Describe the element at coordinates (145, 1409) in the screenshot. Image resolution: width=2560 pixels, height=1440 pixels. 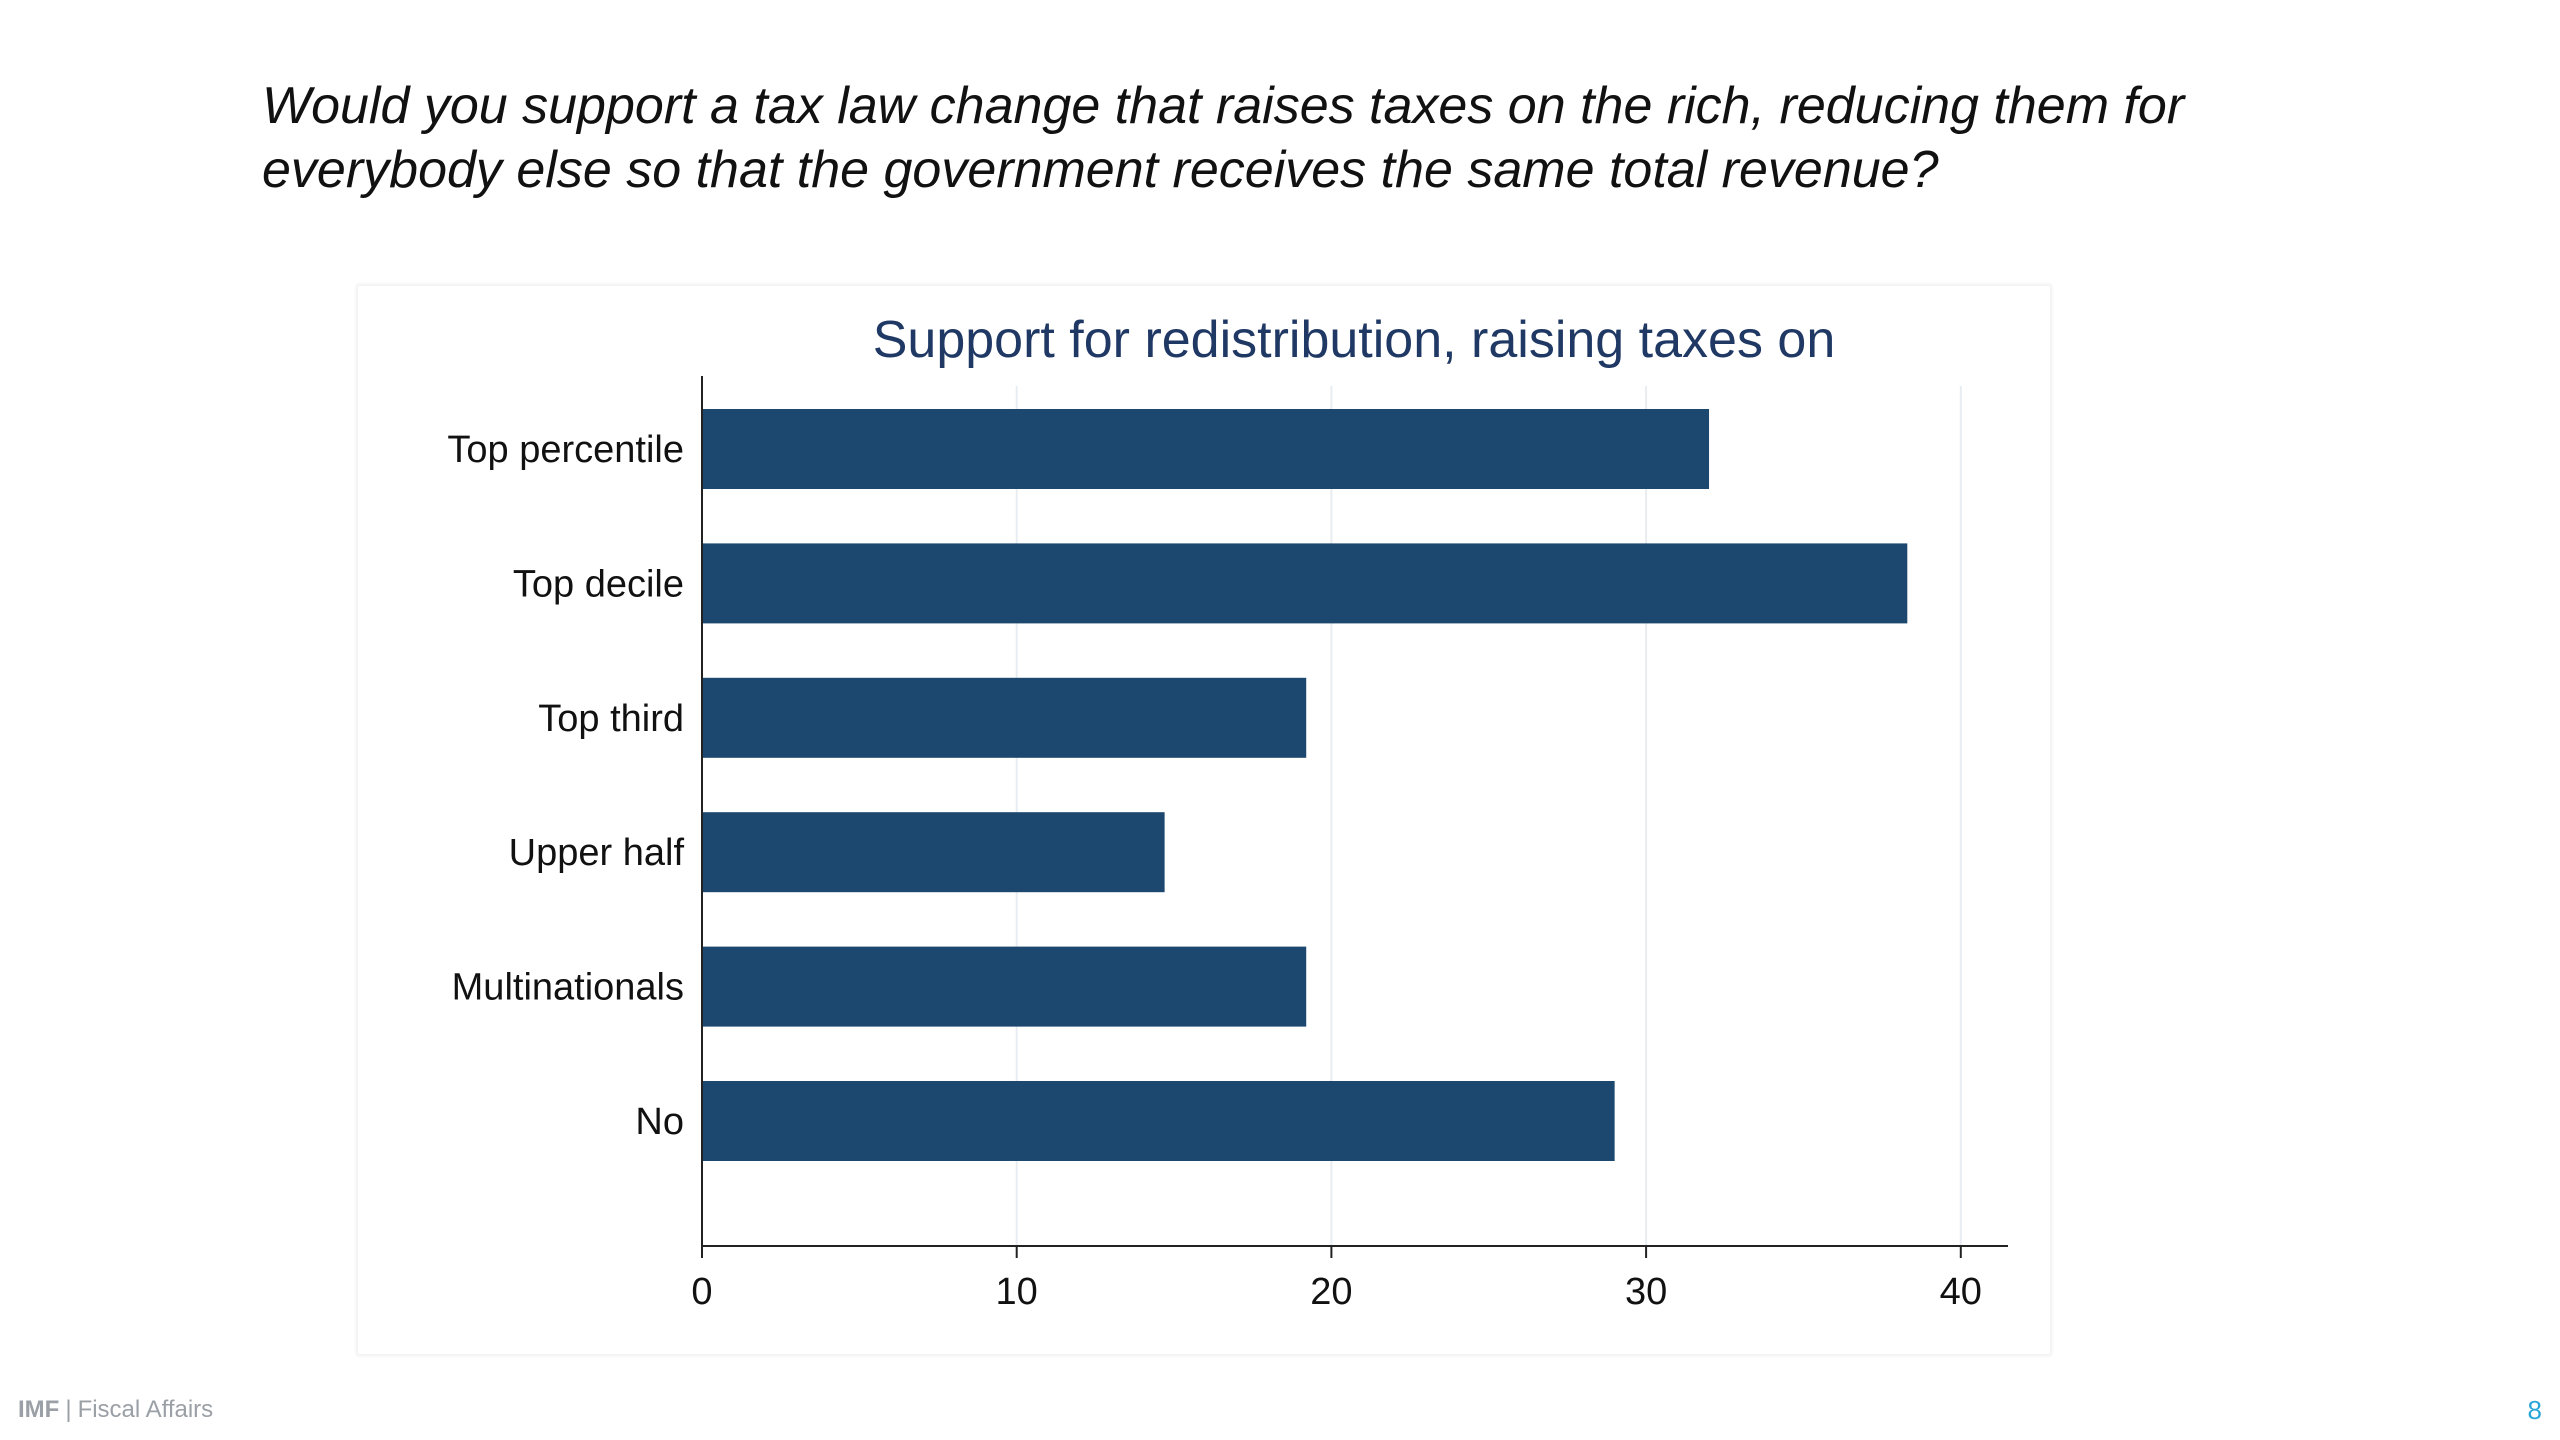
I see `footer-department: Fiscal Affairs` at that location.